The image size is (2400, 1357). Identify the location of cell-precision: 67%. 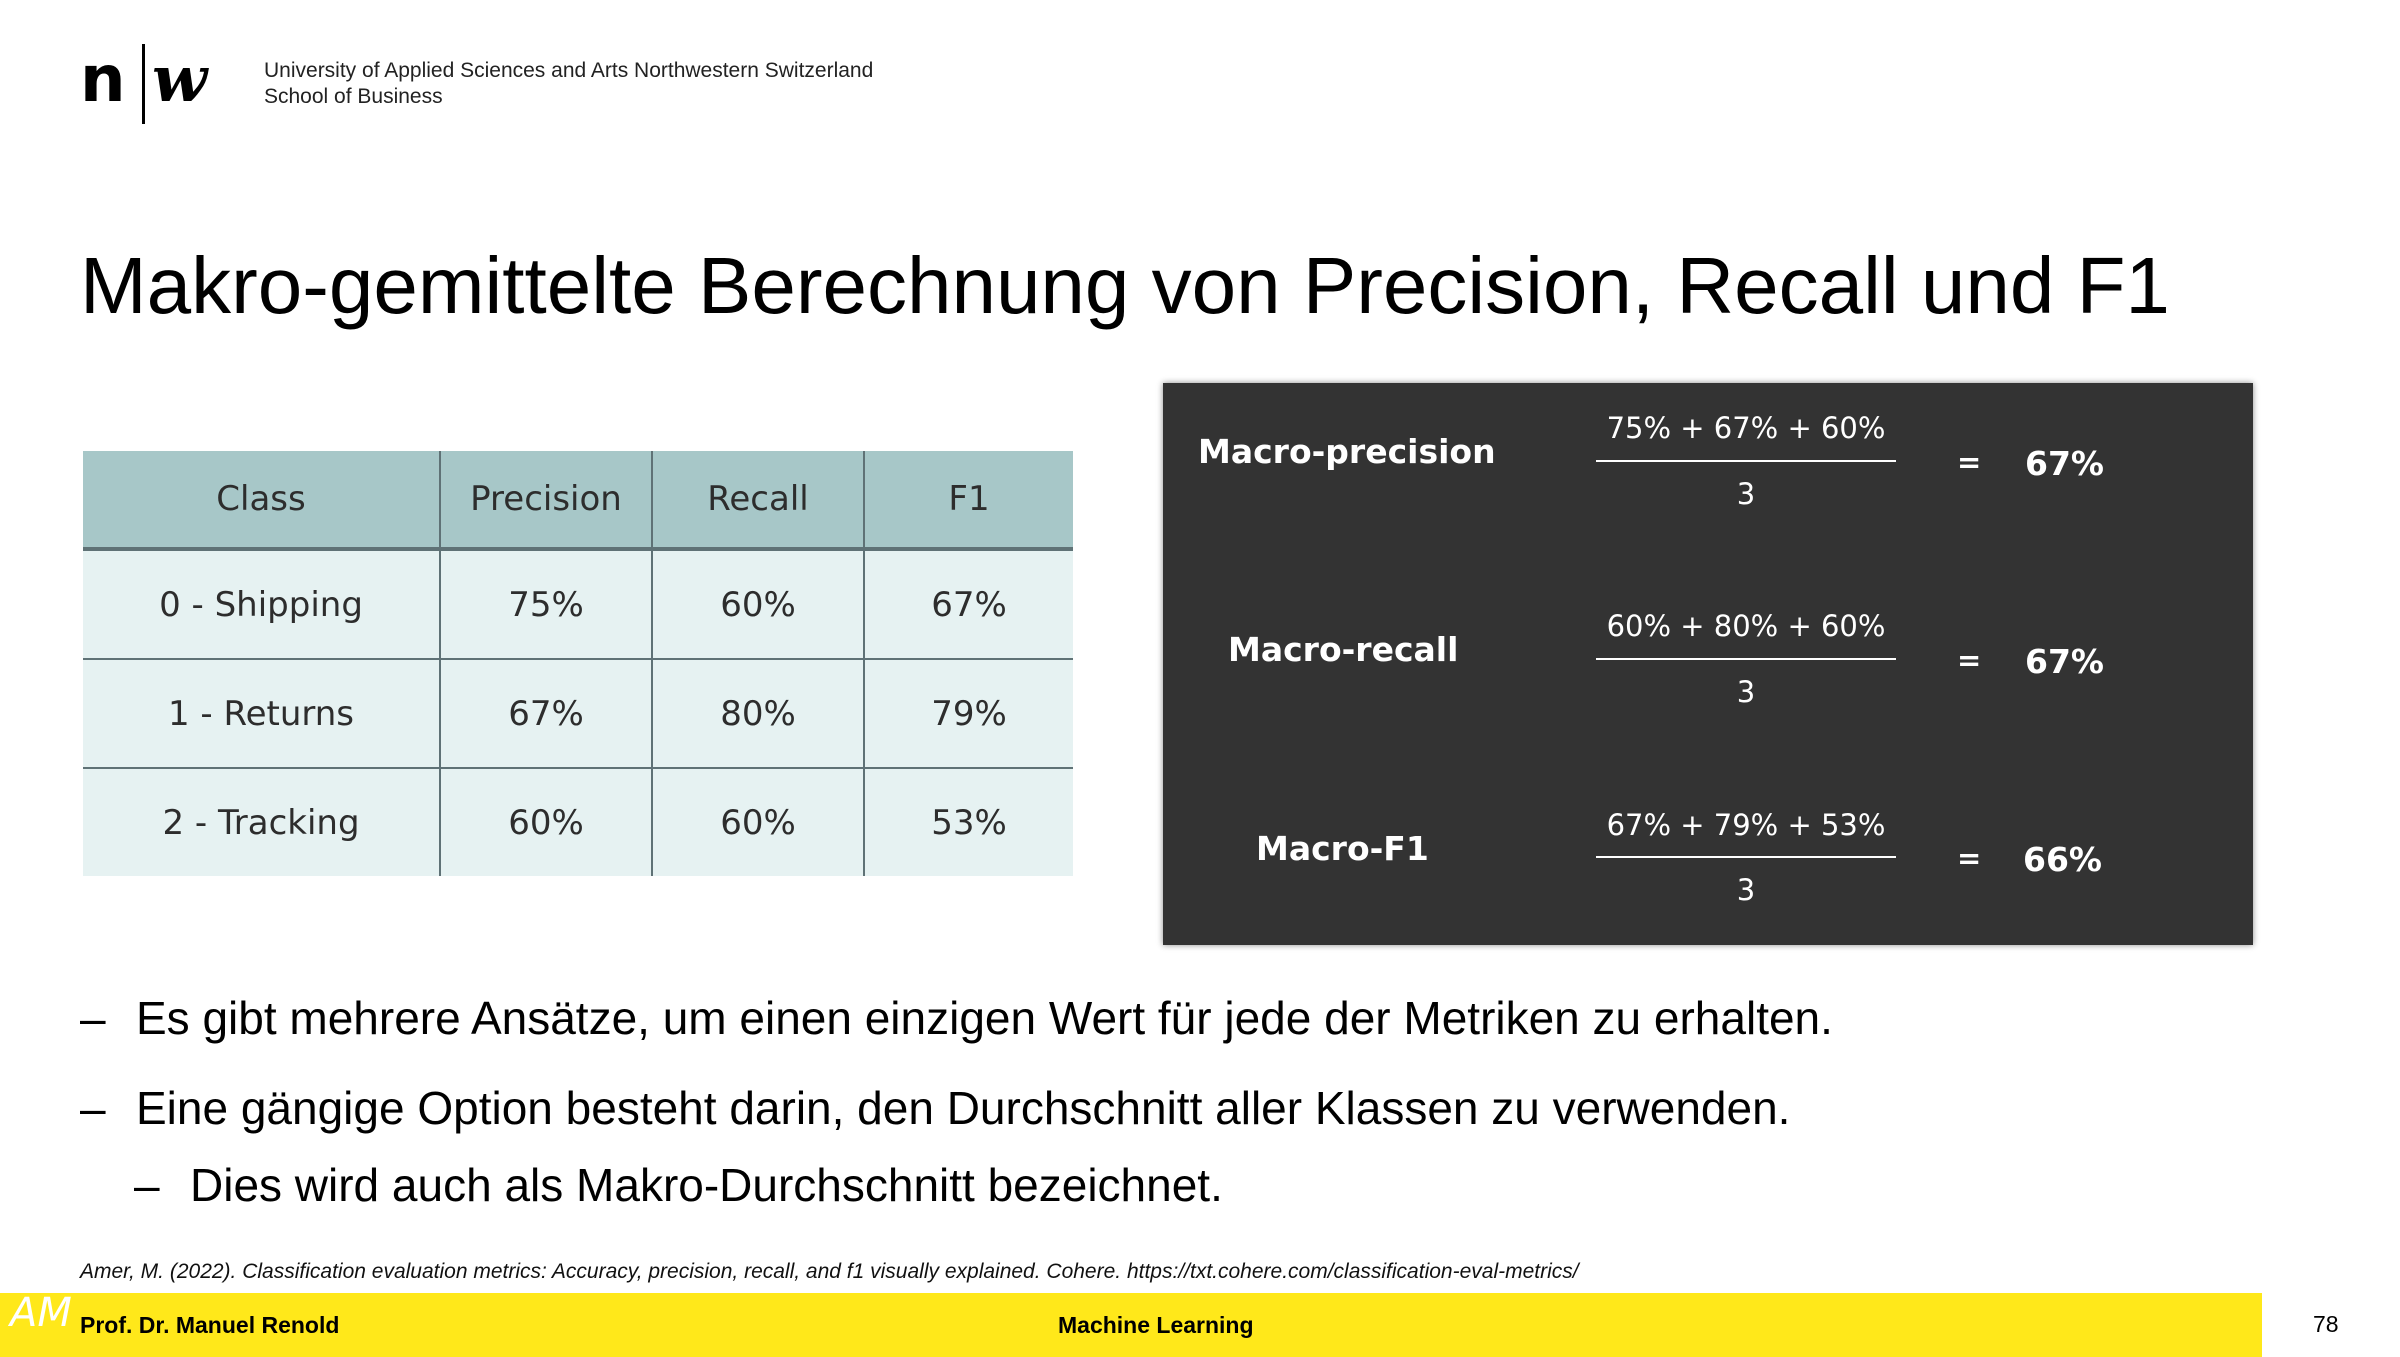
(545, 713).